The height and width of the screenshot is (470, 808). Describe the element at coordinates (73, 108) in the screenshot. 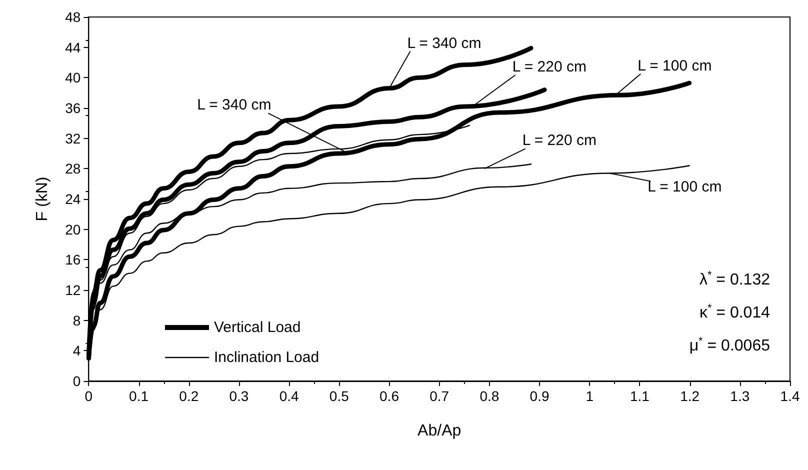

I see `y-tick-label: 36` at that location.